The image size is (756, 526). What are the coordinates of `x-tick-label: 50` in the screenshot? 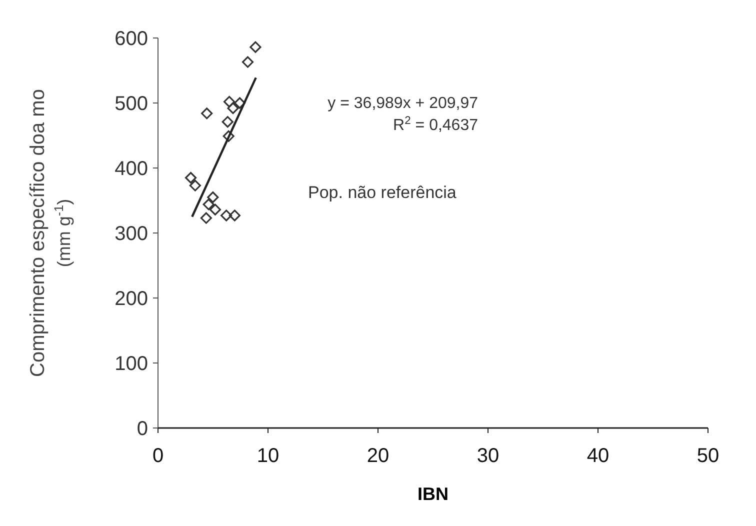 It's located at (708, 456).